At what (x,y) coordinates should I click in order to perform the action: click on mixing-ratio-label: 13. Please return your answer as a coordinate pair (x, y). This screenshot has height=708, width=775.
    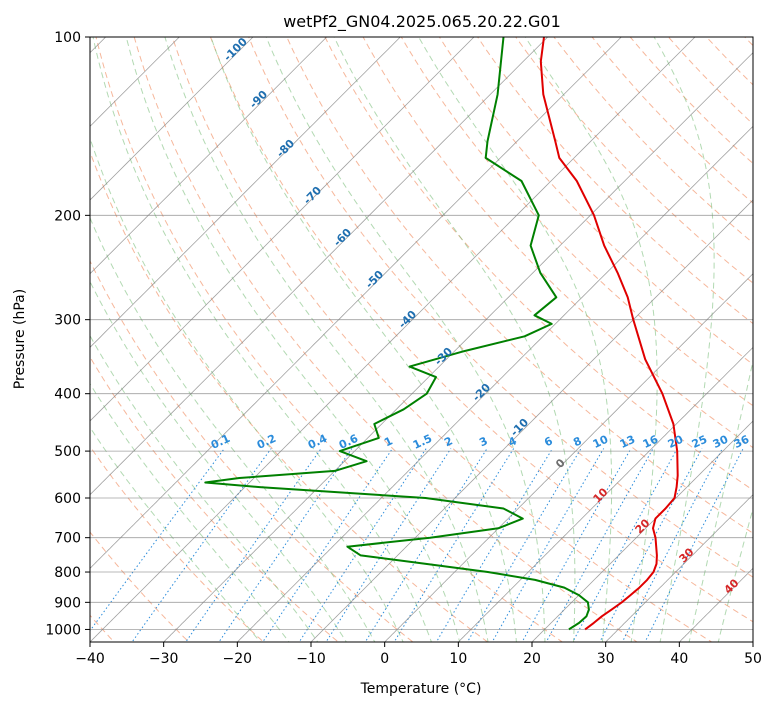
    Looking at the image, I should click on (627, 442).